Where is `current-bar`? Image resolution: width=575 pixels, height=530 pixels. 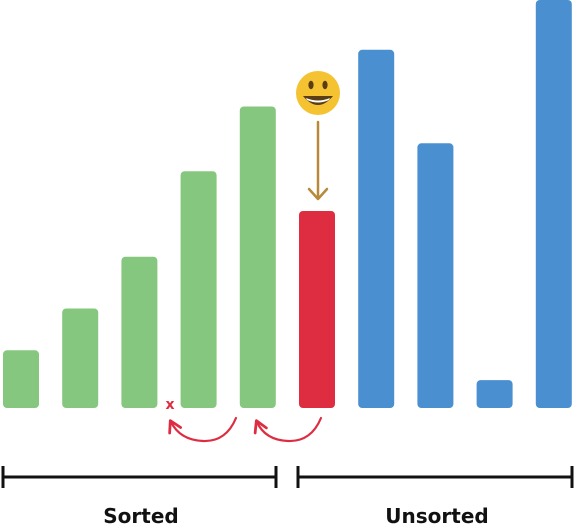
current-bar is located at coordinates (317, 309).